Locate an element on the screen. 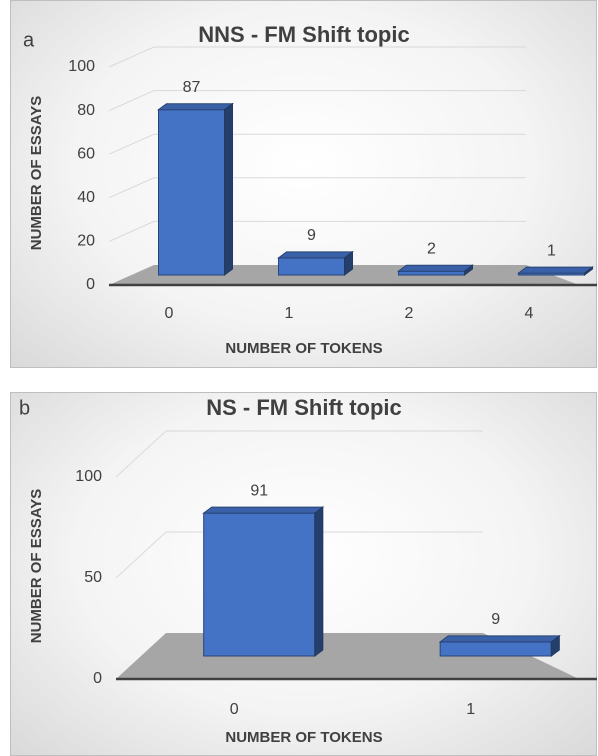  value-label: 87 is located at coordinates (192, 87).